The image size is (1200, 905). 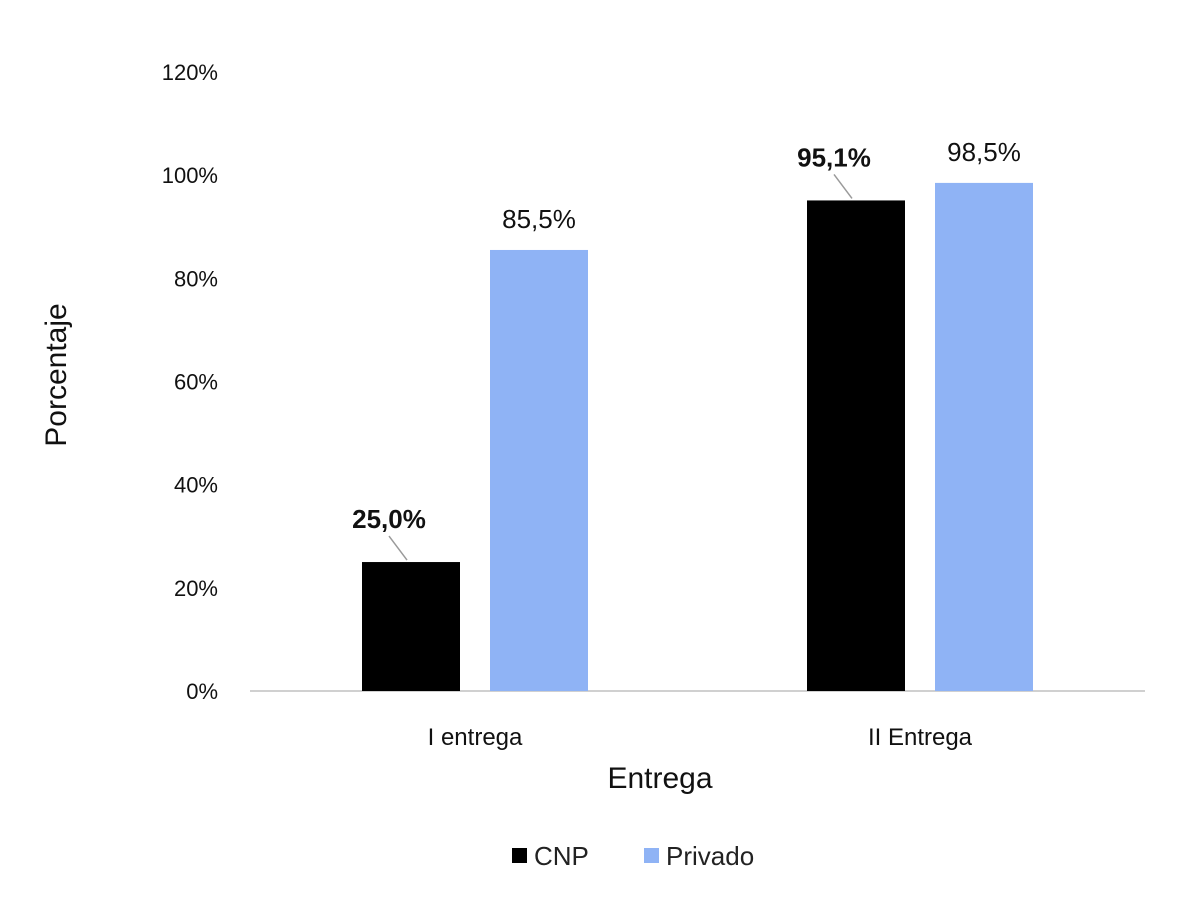 I want to click on legend-swatch-cnp, so click(x=519, y=855).